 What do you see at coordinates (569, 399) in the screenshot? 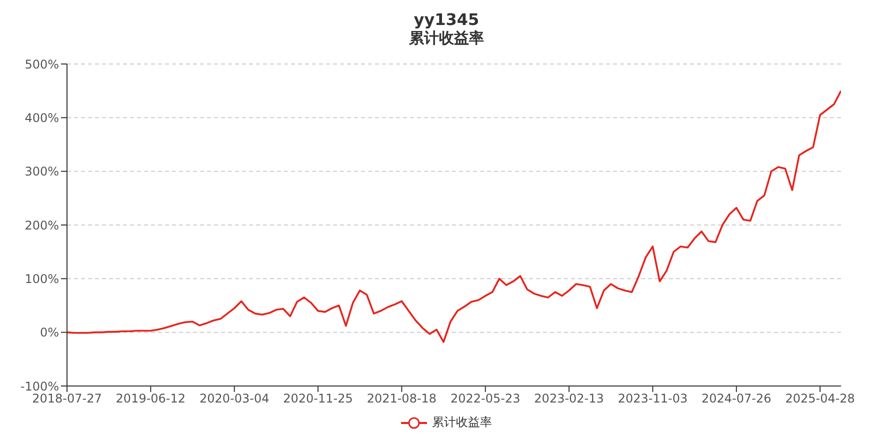
I see `x-tick-label: 2023-02-13` at bounding box center [569, 399].